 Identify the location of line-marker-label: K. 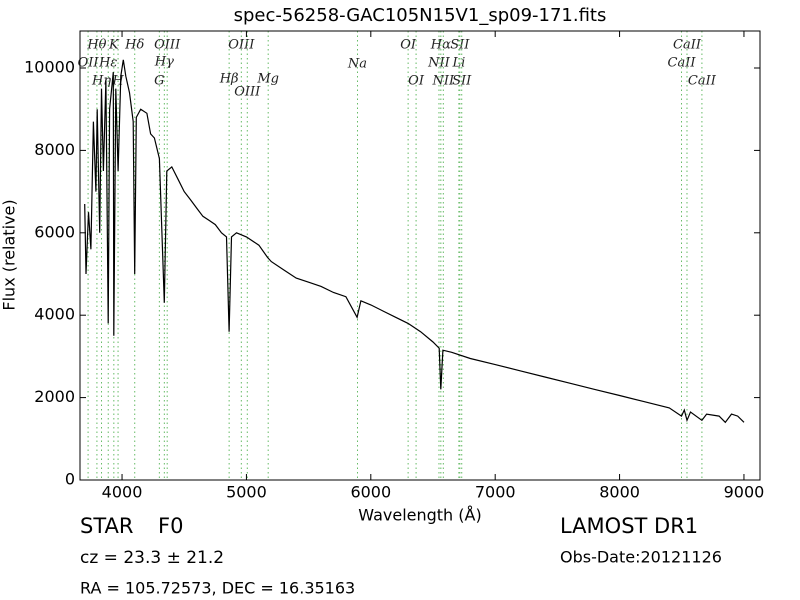
(114, 45).